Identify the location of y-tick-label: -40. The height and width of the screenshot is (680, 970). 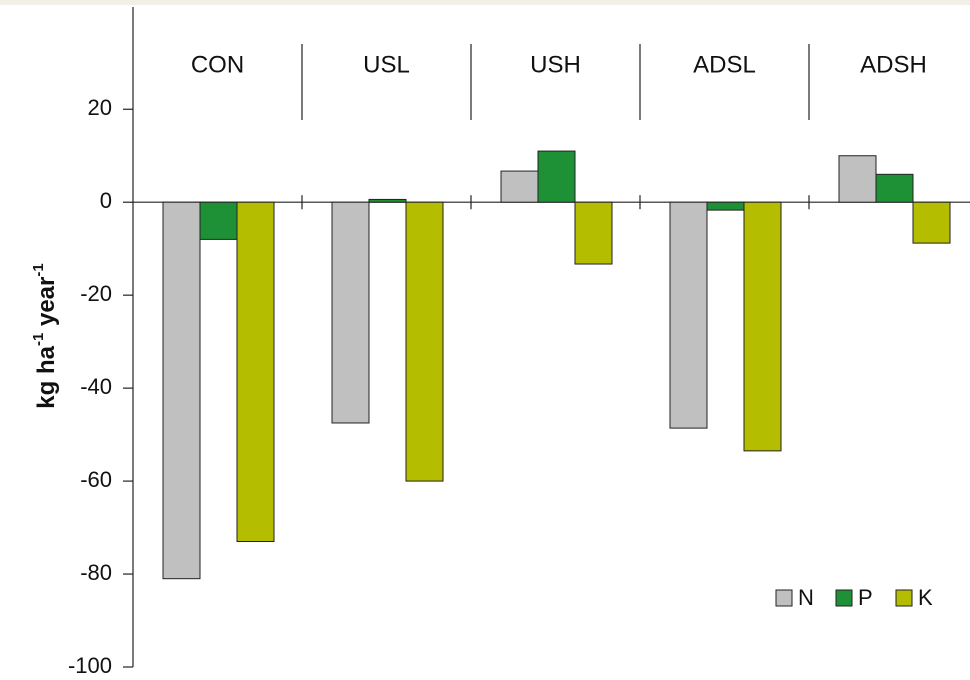
(96, 386).